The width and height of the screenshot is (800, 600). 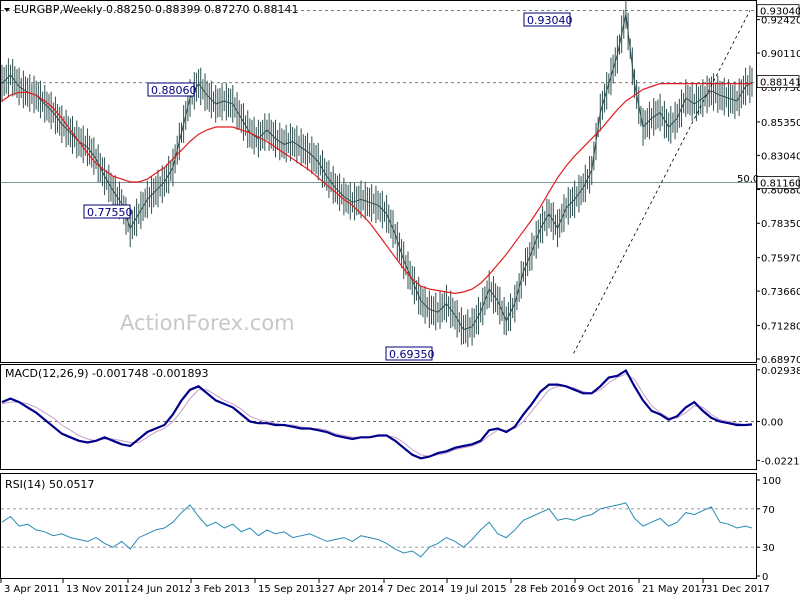 What do you see at coordinates (550, 20) in the screenshot?
I see `price-annotation-label: 0.93040` at bounding box center [550, 20].